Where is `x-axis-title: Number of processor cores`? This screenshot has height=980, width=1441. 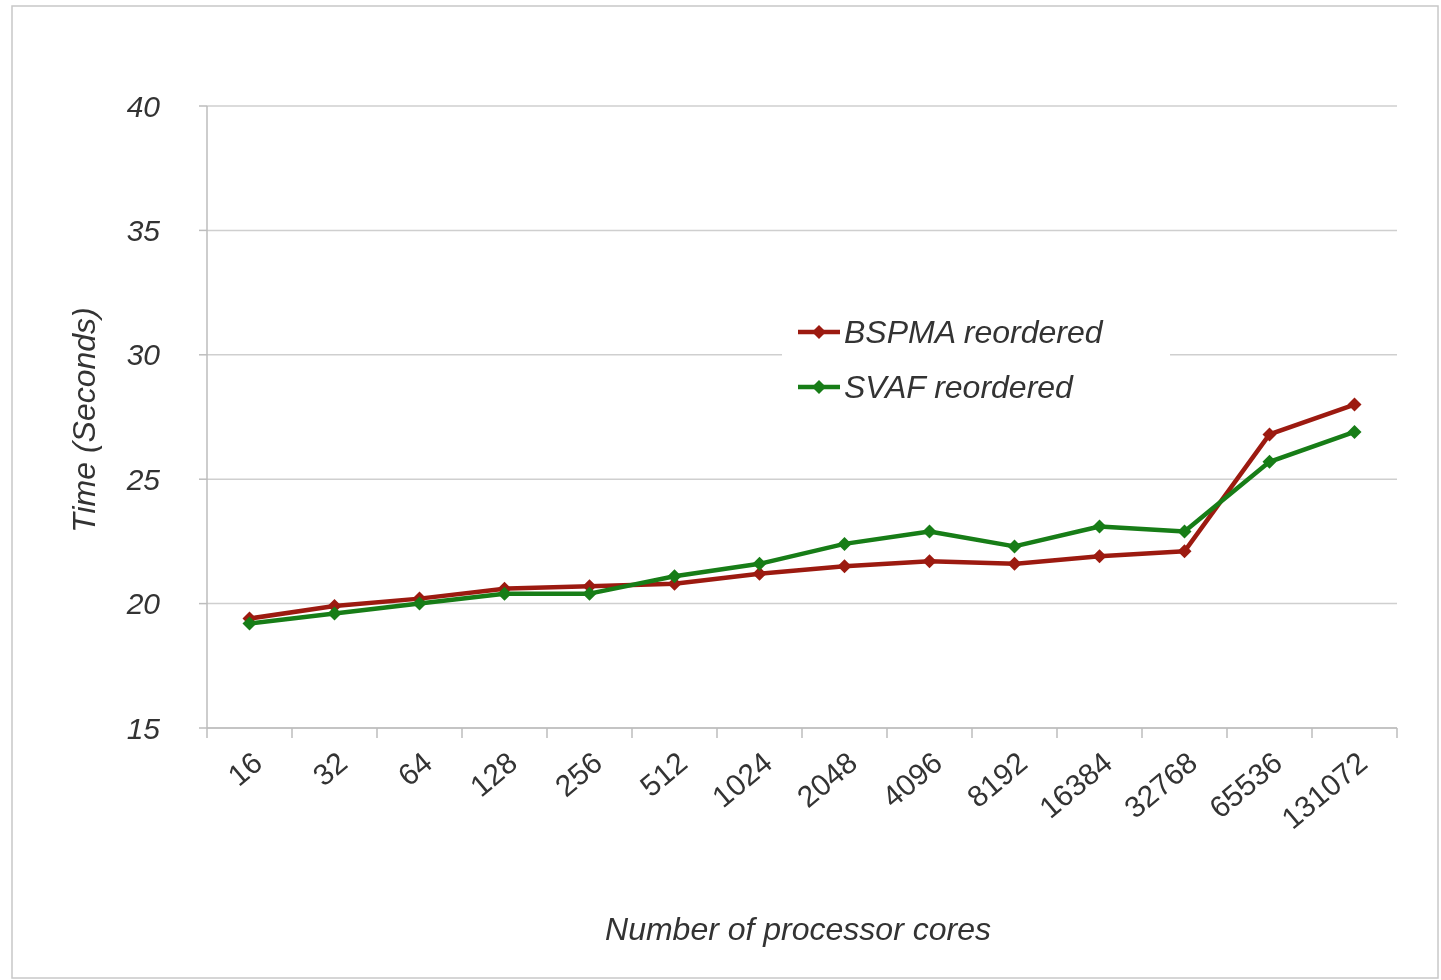 x-axis-title: Number of processor cores is located at coordinates (798, 929).